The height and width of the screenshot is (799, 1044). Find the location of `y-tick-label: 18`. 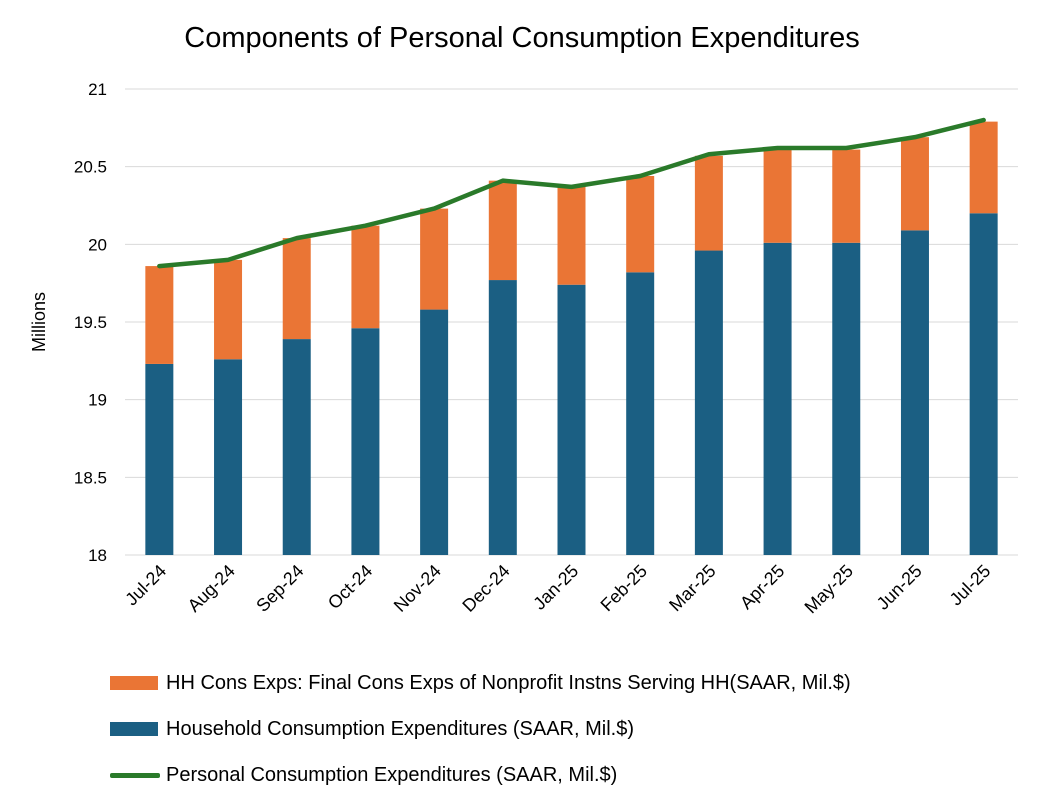

y-tick-label: 18 is located at coordinates (97, 555).